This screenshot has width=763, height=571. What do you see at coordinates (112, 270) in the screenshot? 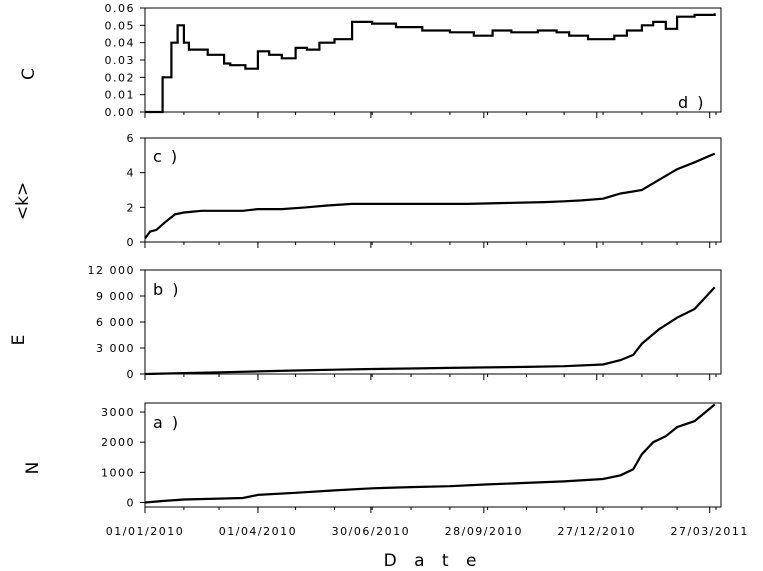
I see `y-tick-label: 12 000` at bounding box center [112, 270].